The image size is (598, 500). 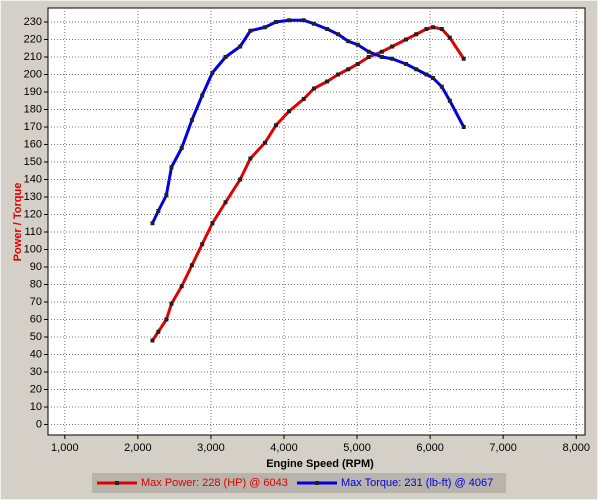 What do you see at coordinates (36, 389) in the screenshot?
I see `y-tick-label: 20` at bounding box center [36, 389].